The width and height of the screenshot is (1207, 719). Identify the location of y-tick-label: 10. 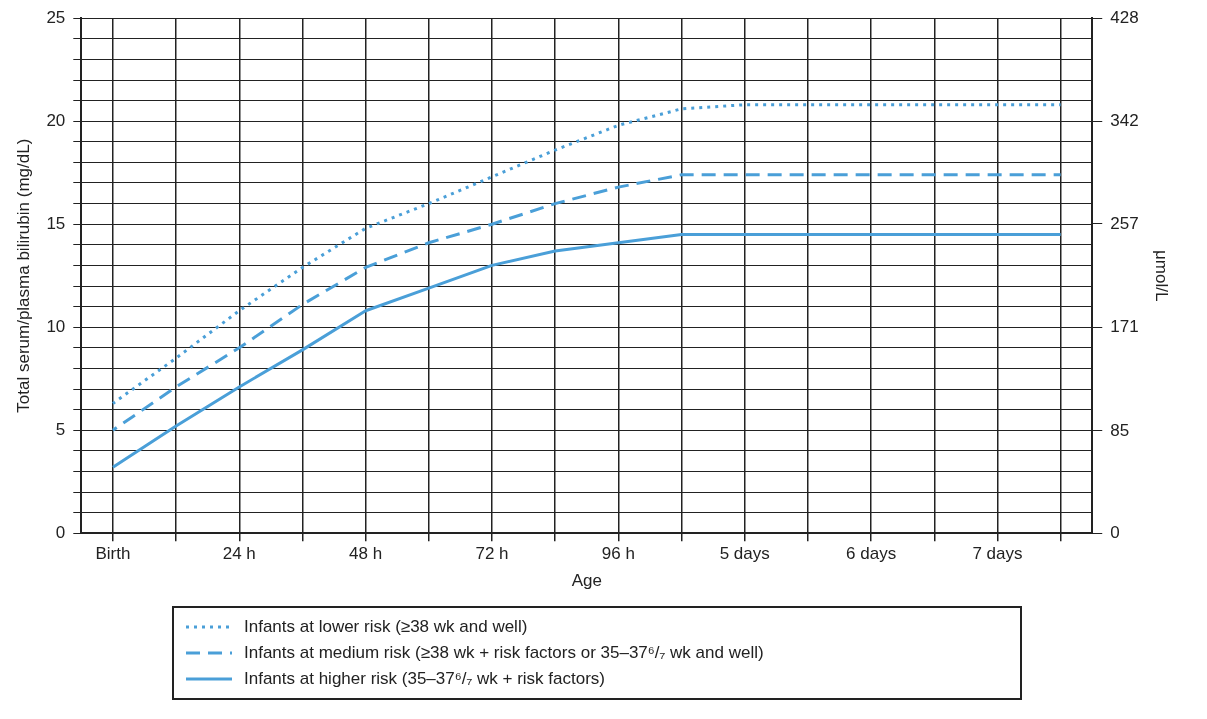
(56, 326).